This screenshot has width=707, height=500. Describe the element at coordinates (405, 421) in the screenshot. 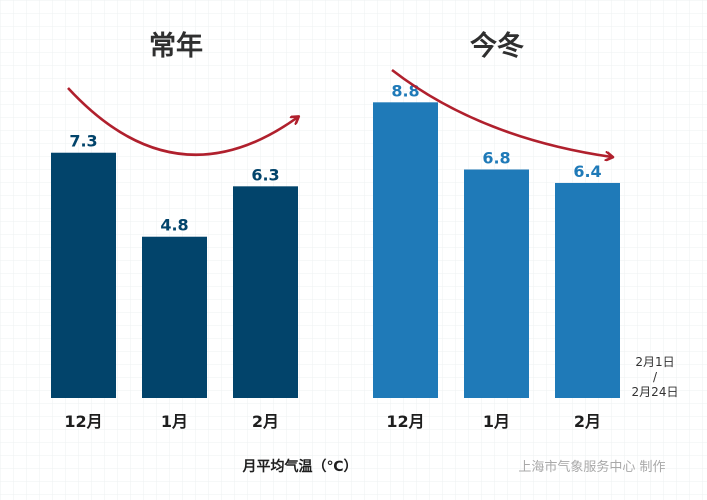

I see `tick-label-this-winter-0: 12月` at that location.